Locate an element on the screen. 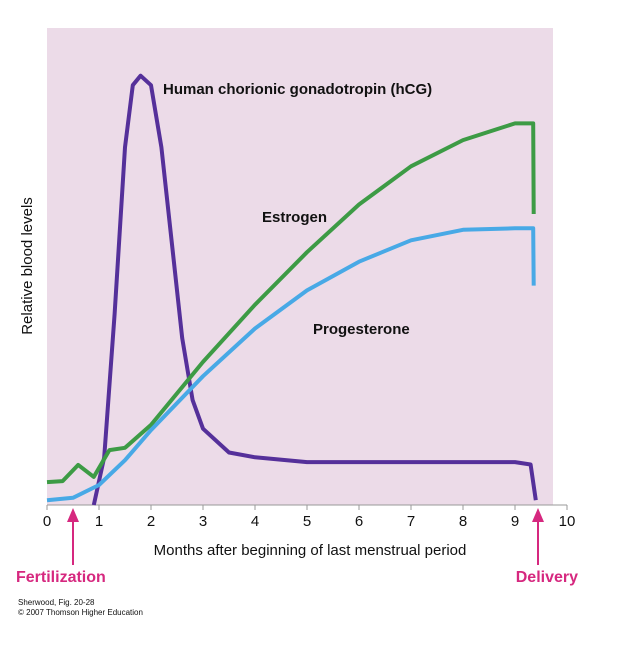 The image size is (634, 656). x-tick-label: 7 is located at coordinates (411, 521).